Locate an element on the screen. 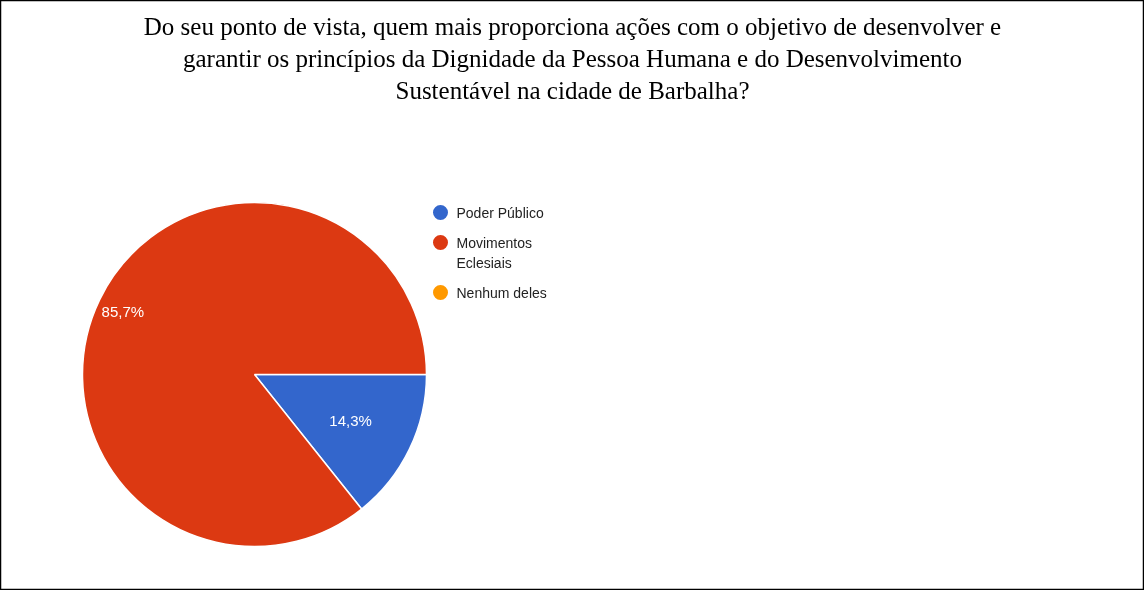  data-label: 85,7% is located at coordinates (123, 311).